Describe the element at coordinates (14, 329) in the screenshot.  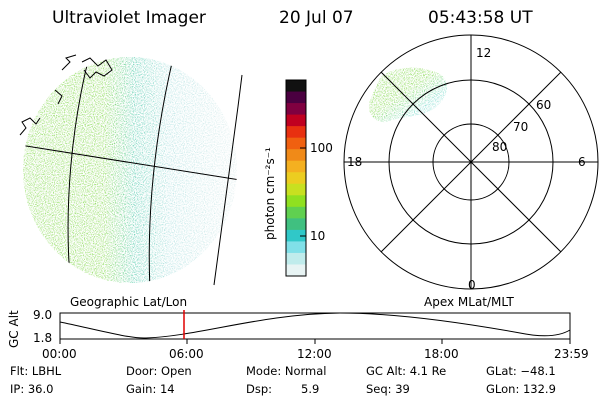
I see `altitude-axis-label: GC Alt` at that location.